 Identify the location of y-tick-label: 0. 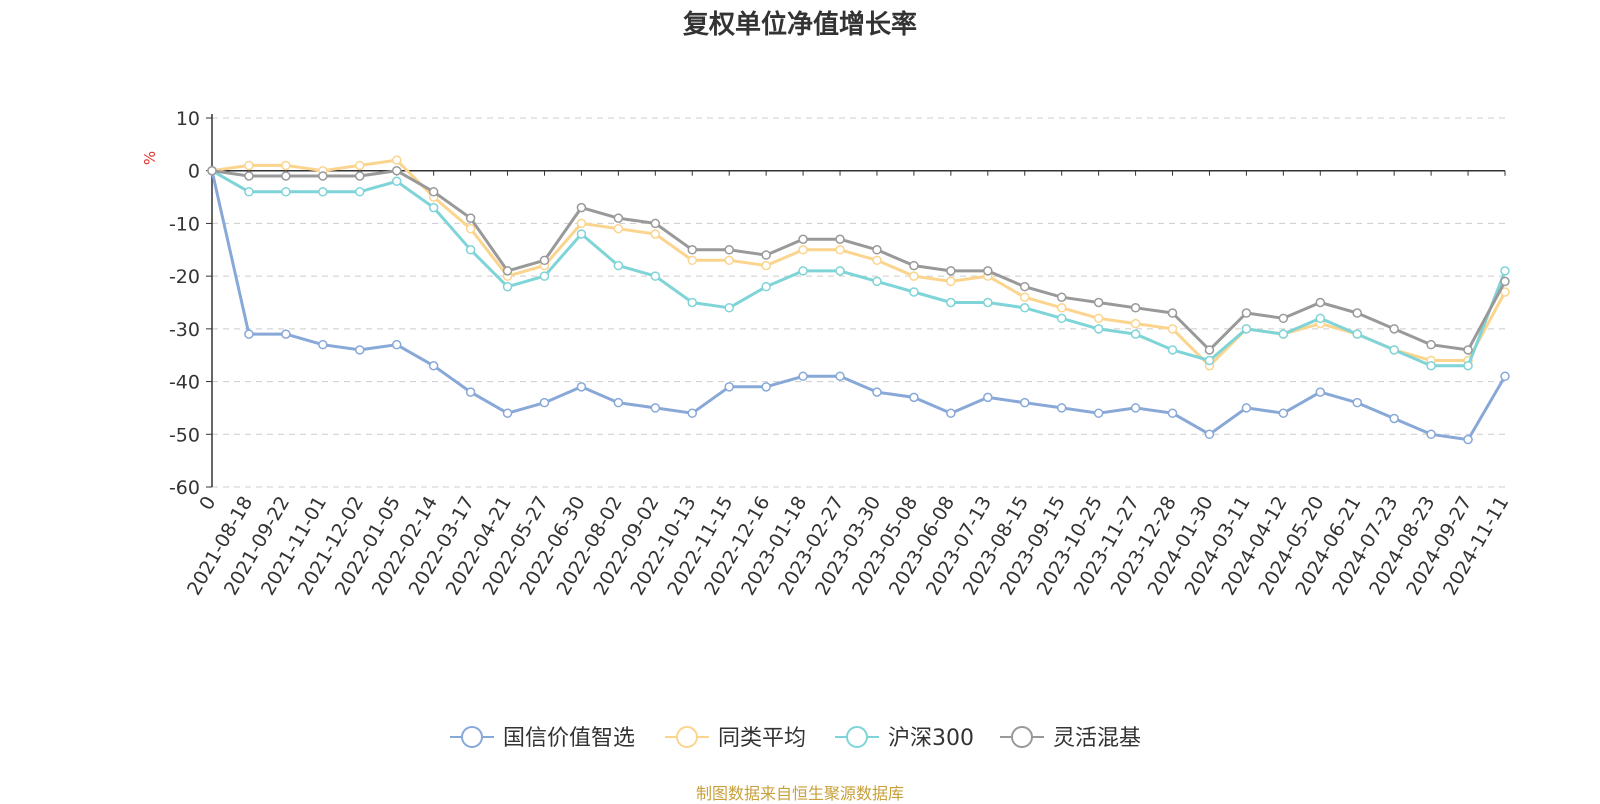
(194, 172).